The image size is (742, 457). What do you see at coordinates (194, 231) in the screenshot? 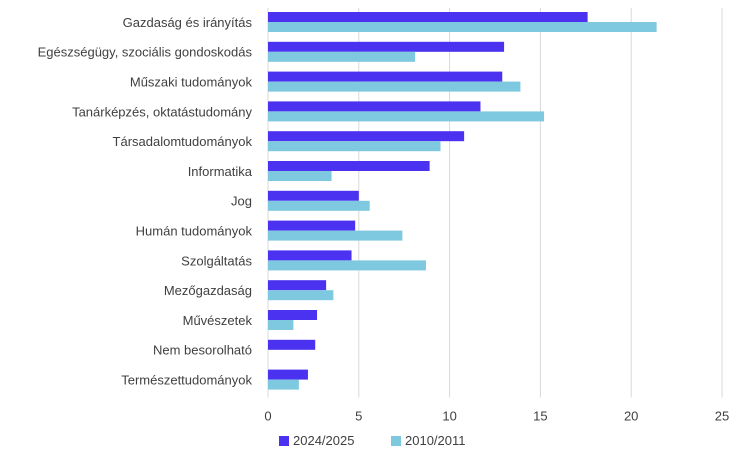
I see `category-label: Humán tudományok` at bounding box center [194, 231].